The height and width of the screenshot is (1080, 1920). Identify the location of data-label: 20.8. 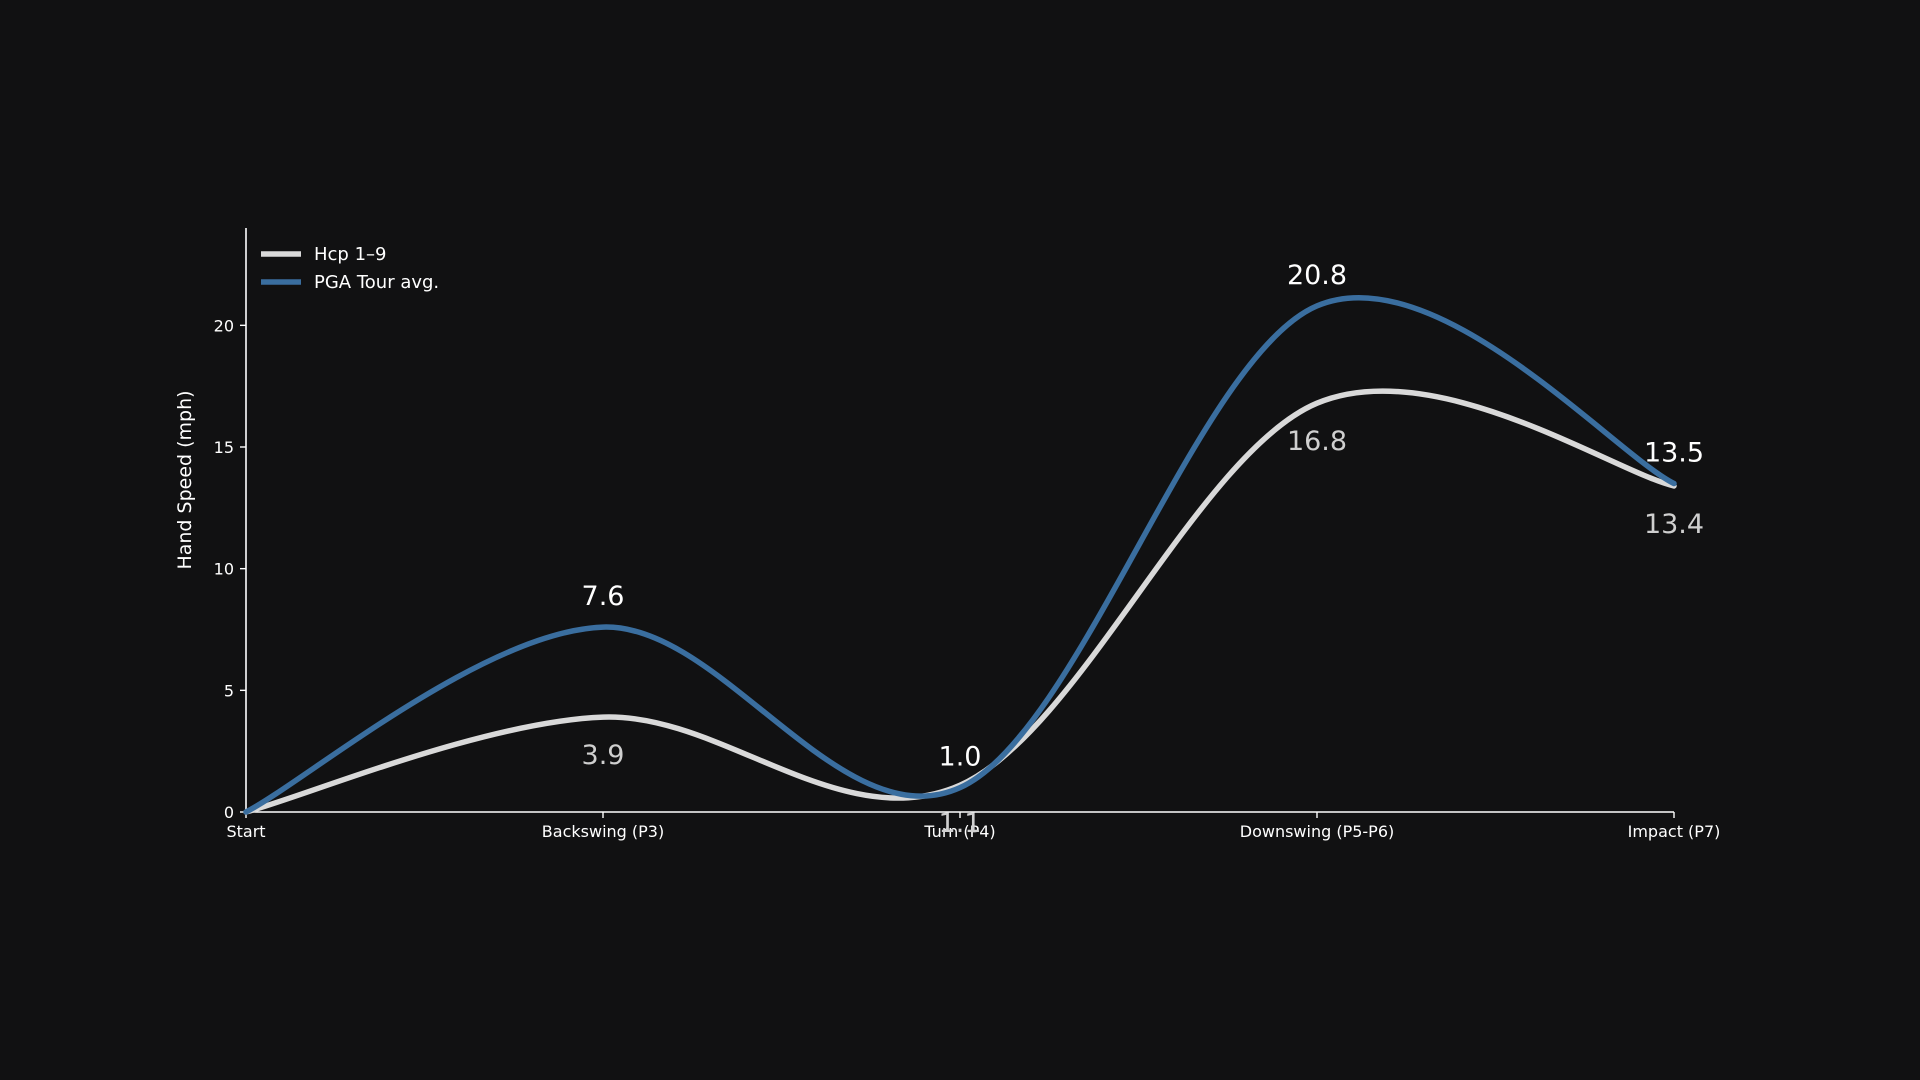
(1317, 275).